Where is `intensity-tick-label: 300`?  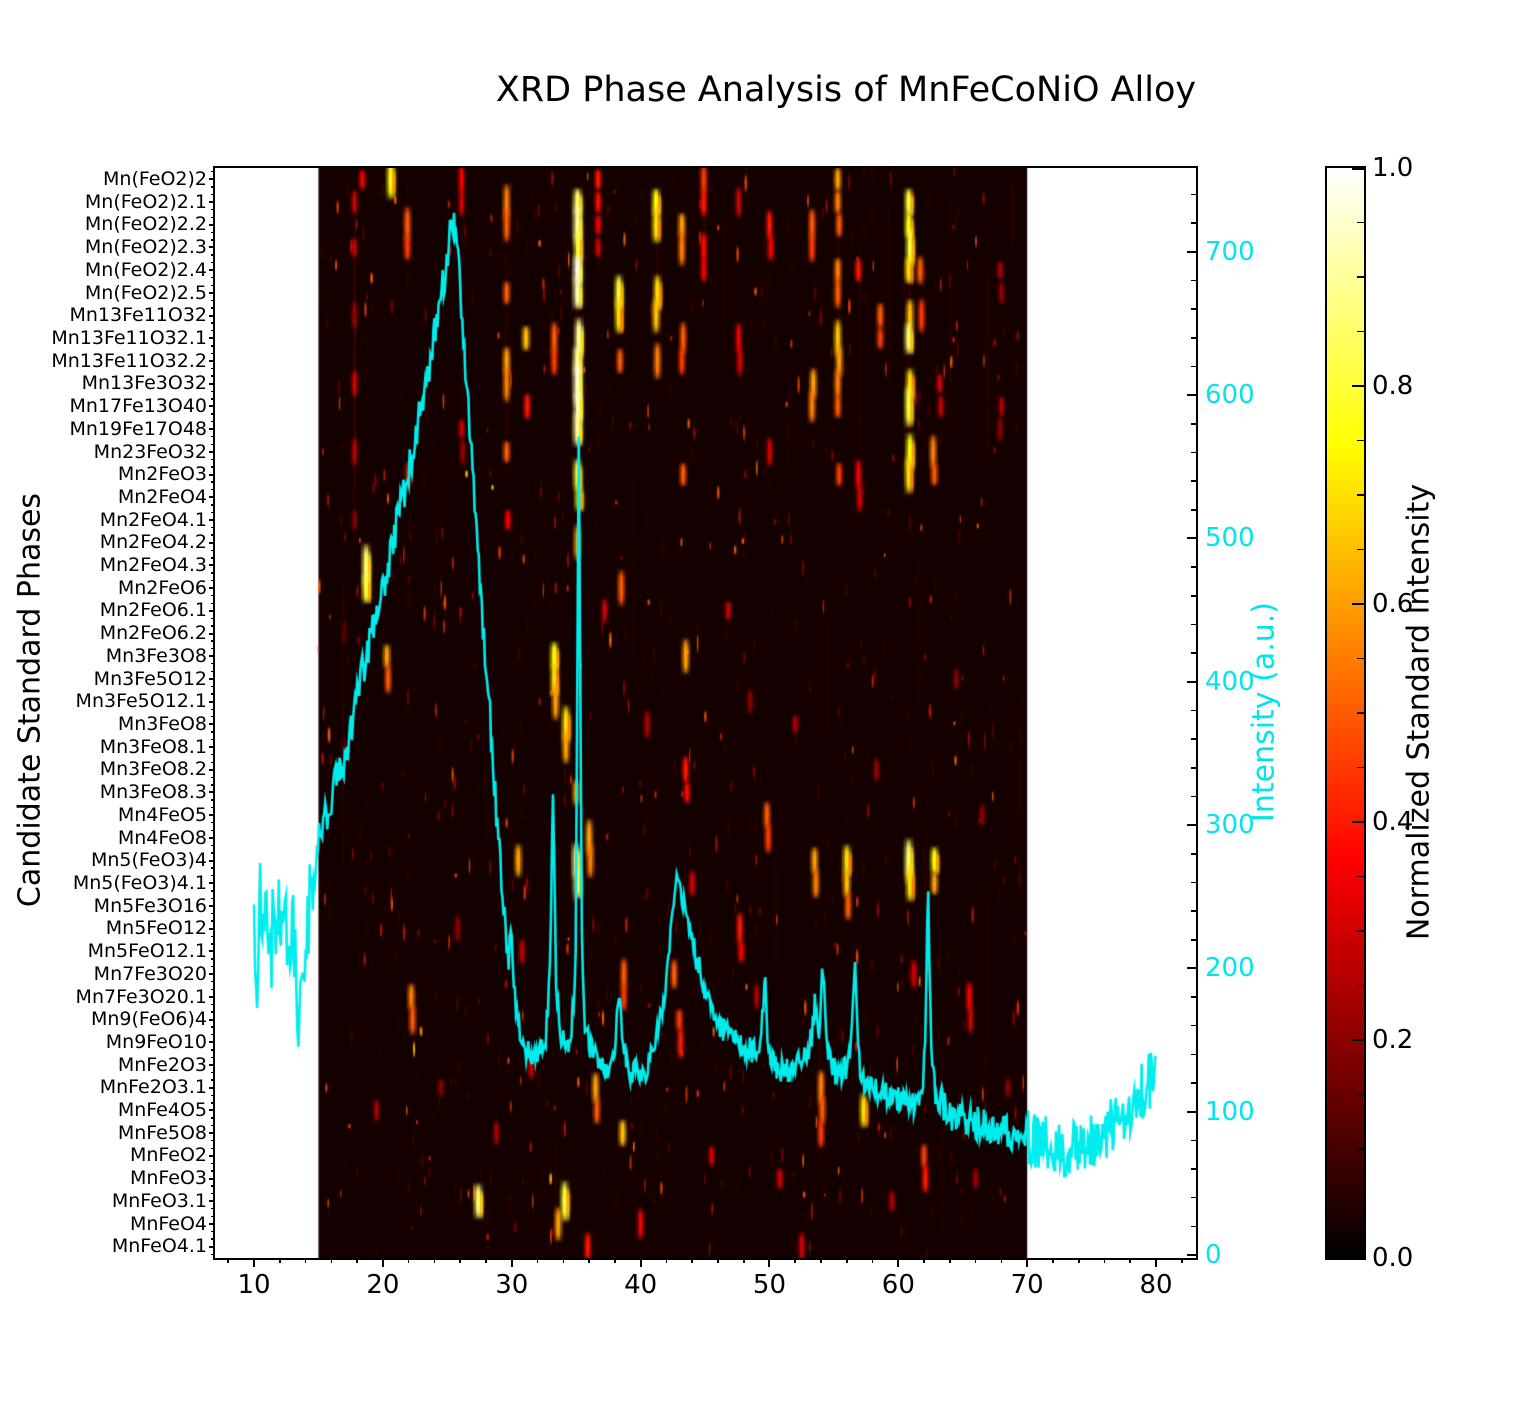
intensity-tick-label: 300 is located at coordinates (1230, 825).